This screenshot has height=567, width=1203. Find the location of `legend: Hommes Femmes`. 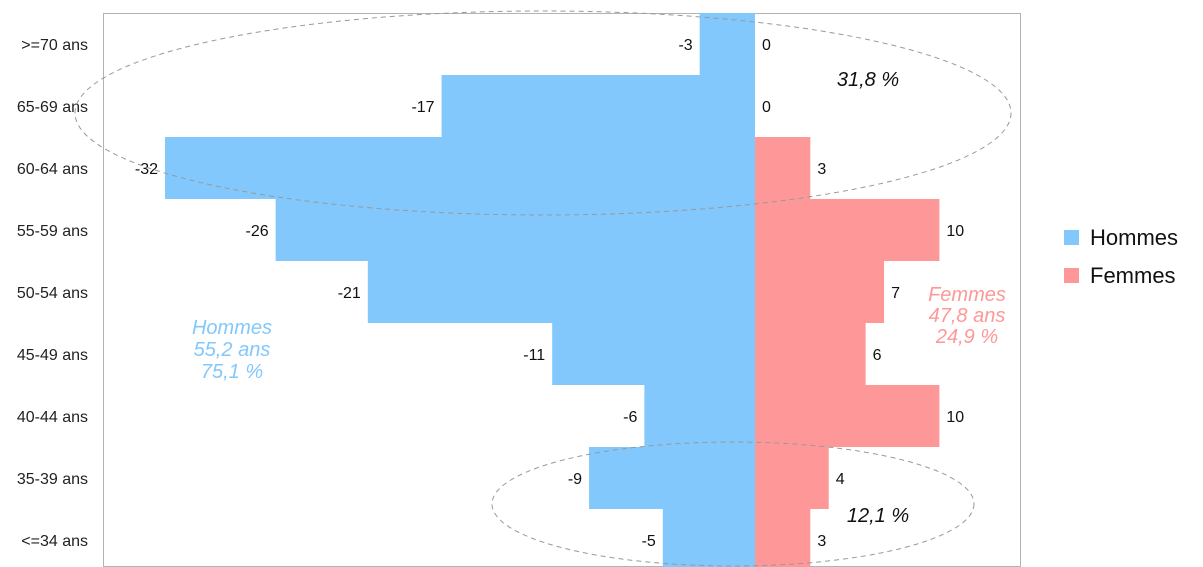

legend: Hommes Femmes is located at coordinates (1121, 256).